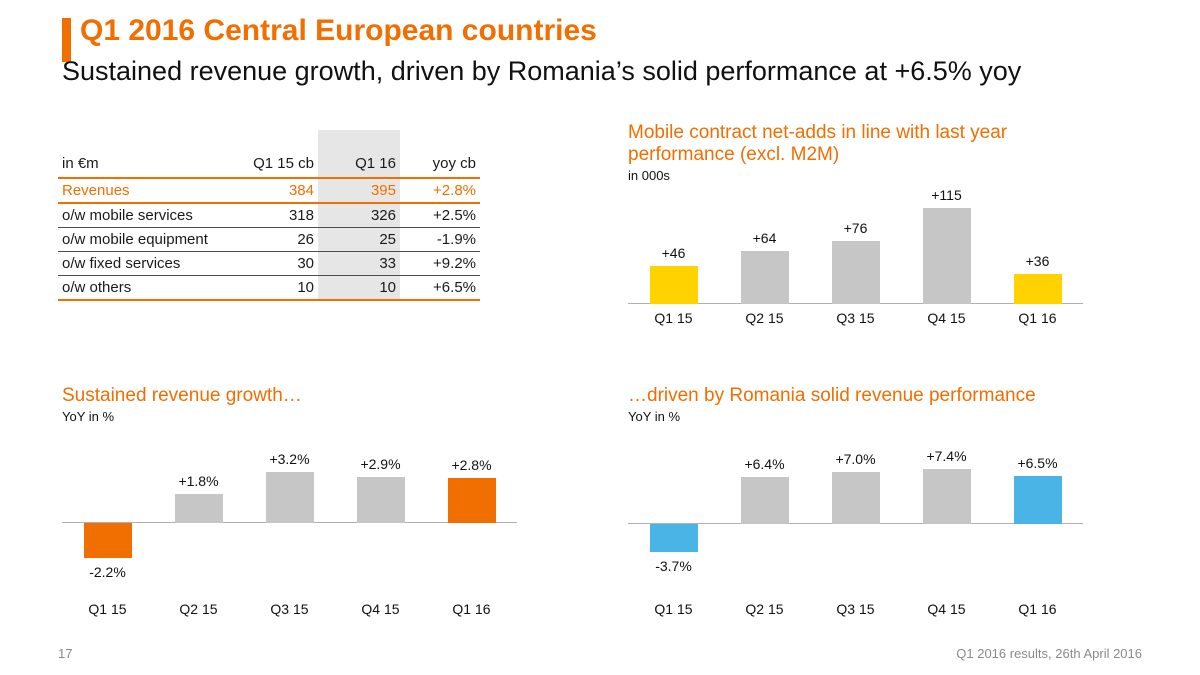  I want to click on bar-value-label: +46, so click(673, 252).